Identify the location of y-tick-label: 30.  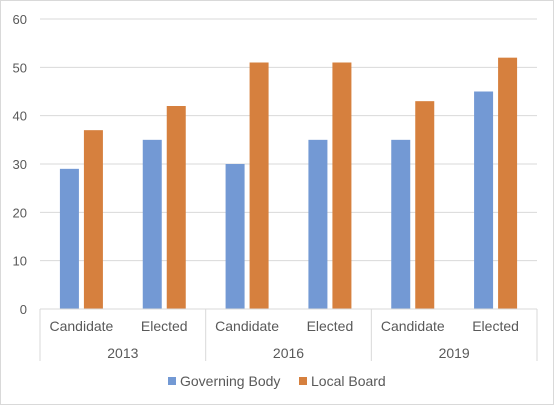
(20, 164).